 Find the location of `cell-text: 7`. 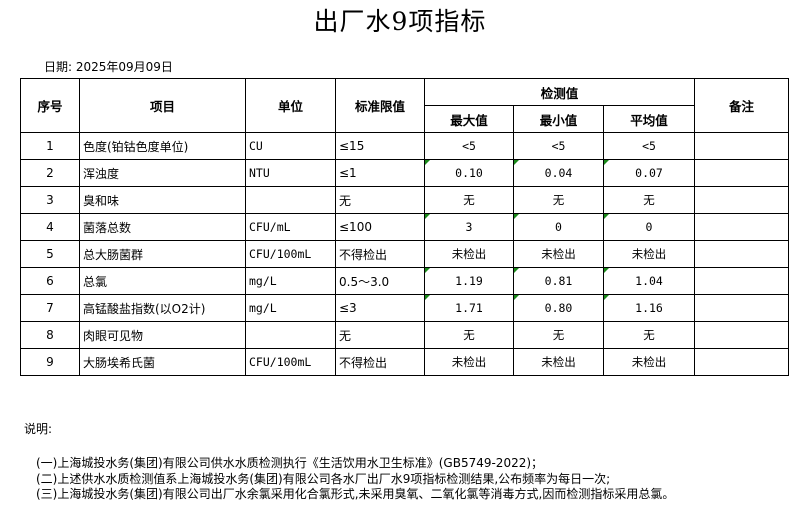

cell-text: 7 is located at coordinates (50, 308).